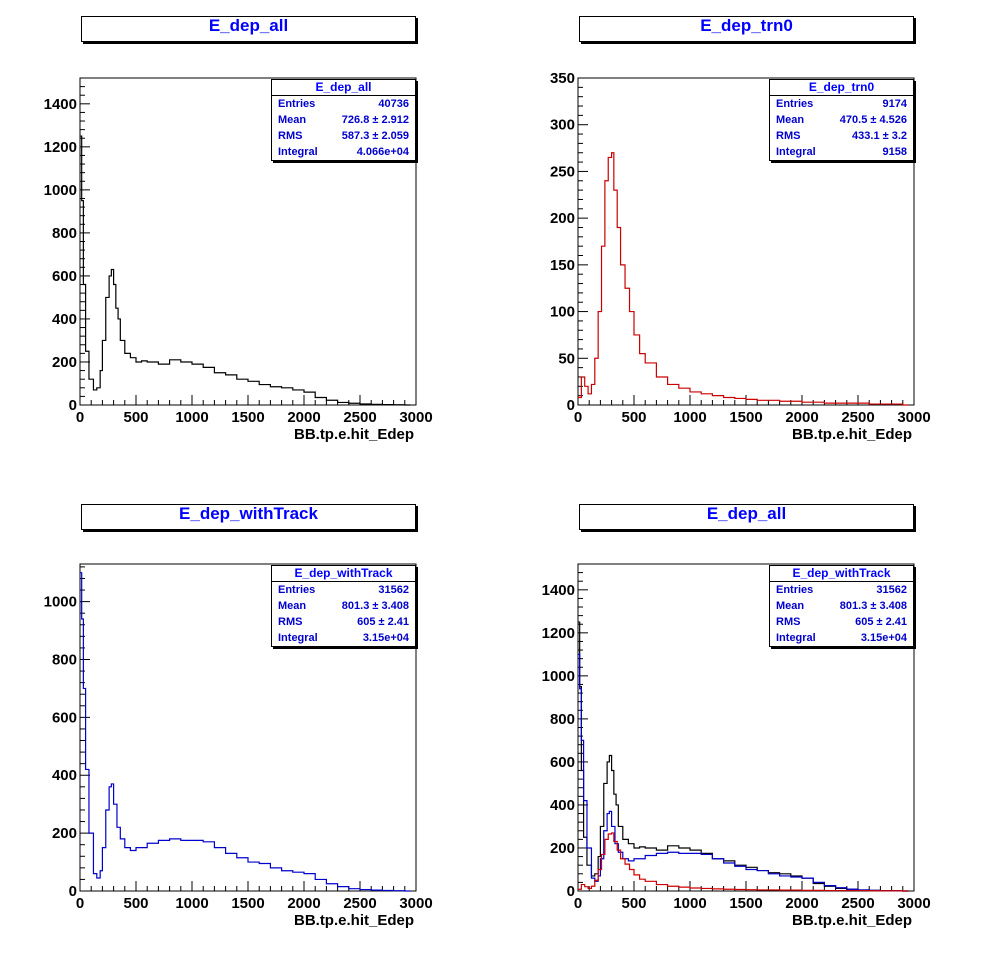 This screenshot has height=972, width=996. I want to click on stats-mean-value: 726.8 ± 2.912, so click(375, 120).